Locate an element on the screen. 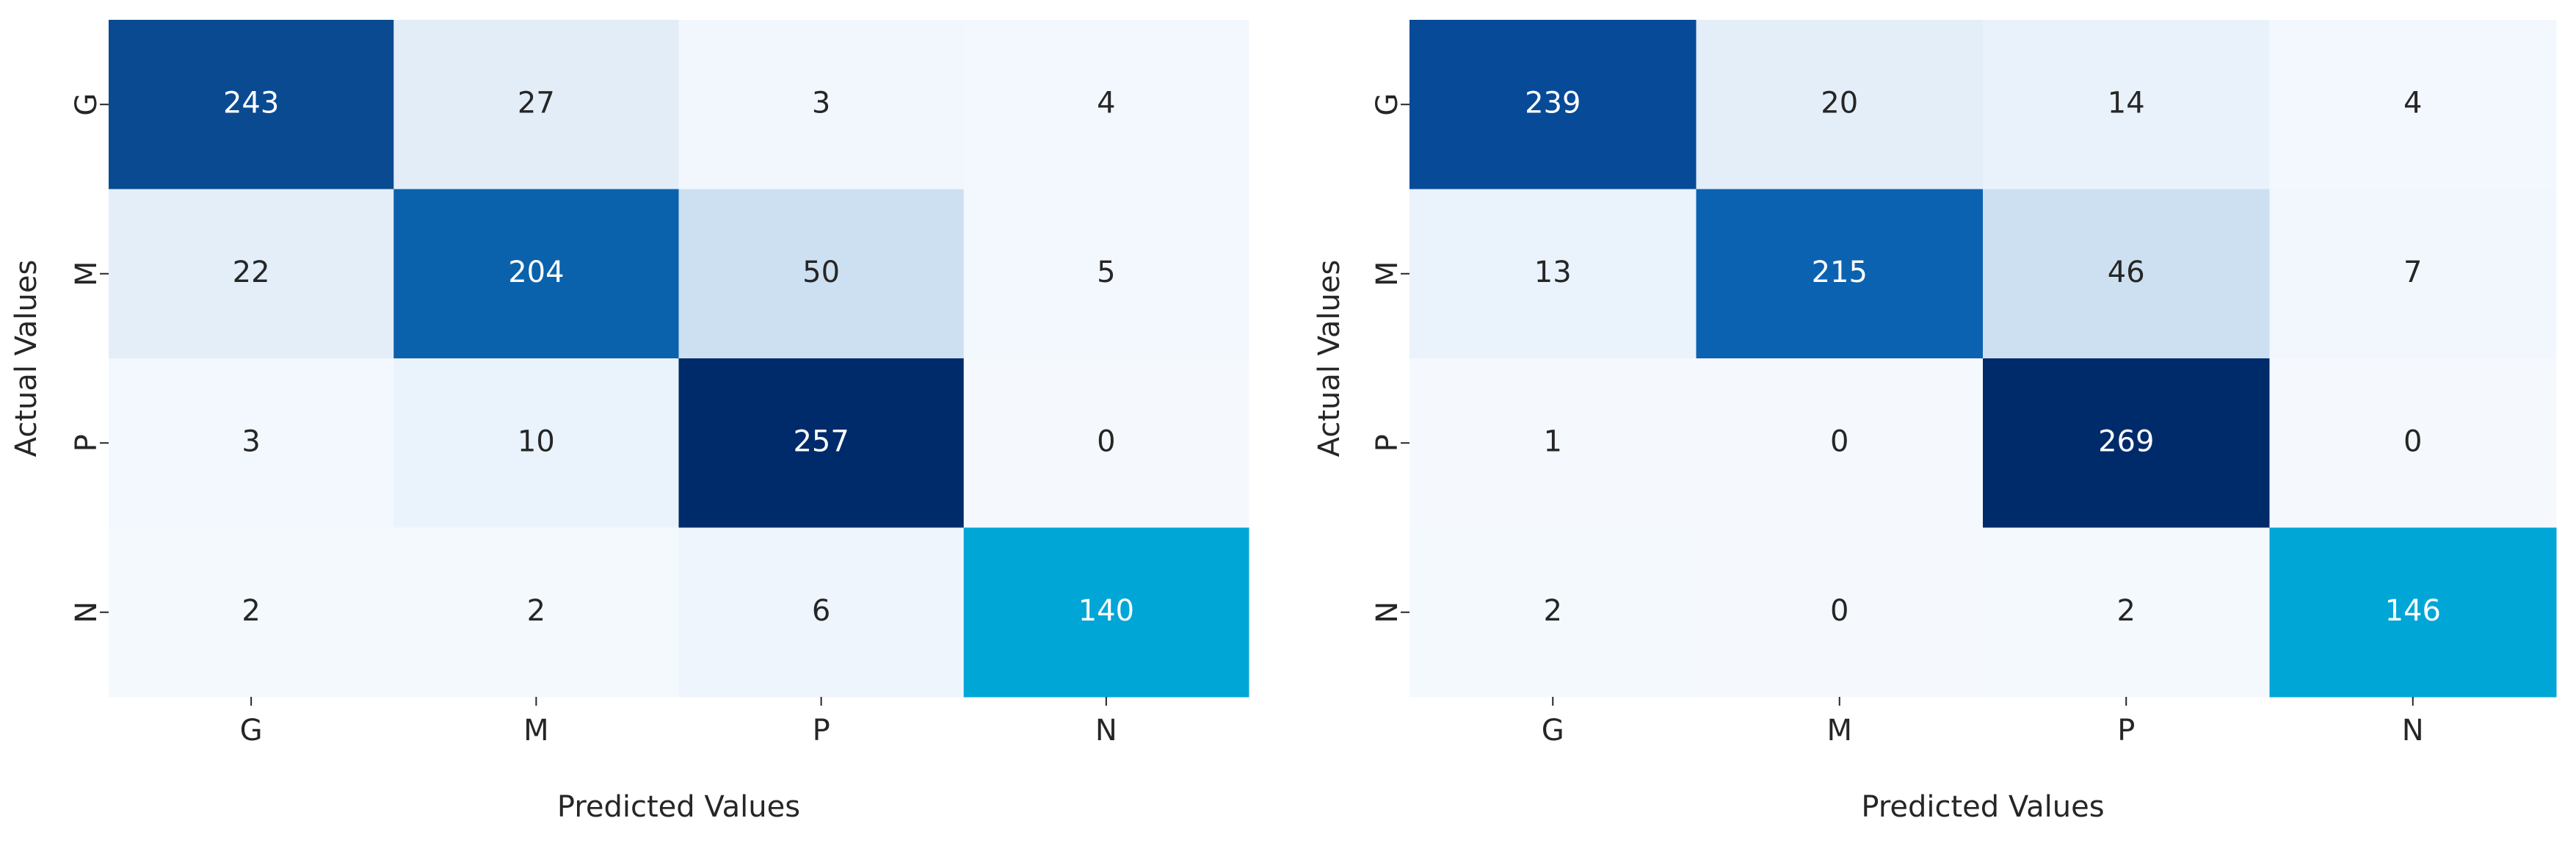 This screenshot has width=2576, height=843. cell-label: 13 is located at coordinates (1553, 273).